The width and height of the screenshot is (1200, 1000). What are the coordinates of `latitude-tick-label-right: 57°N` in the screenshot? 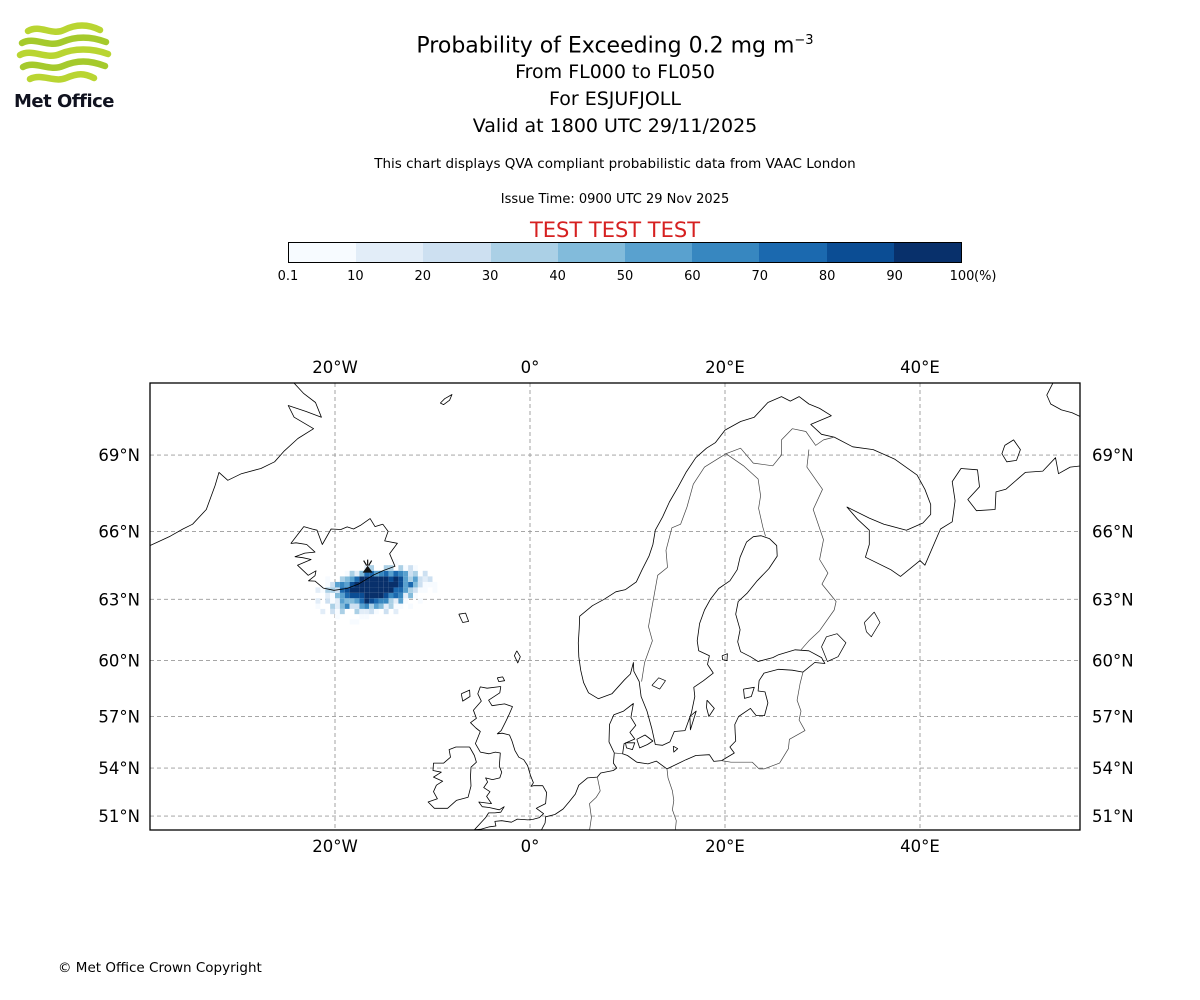 It's located at (1113, 716).